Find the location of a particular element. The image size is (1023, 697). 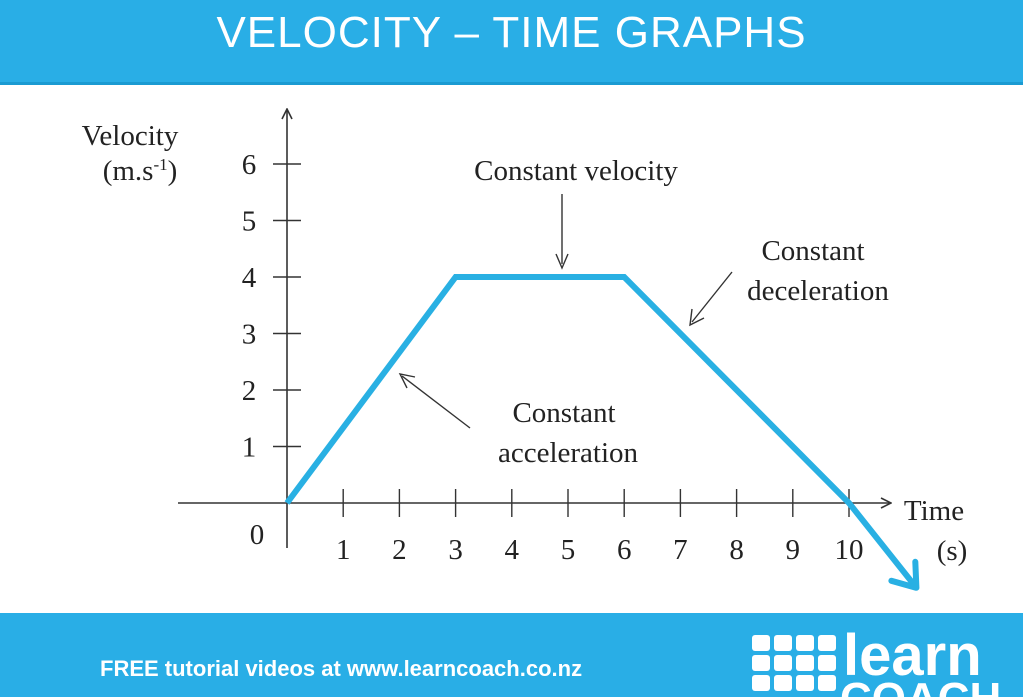

x-tick-label: 9 is located at coordinates (793, 550).